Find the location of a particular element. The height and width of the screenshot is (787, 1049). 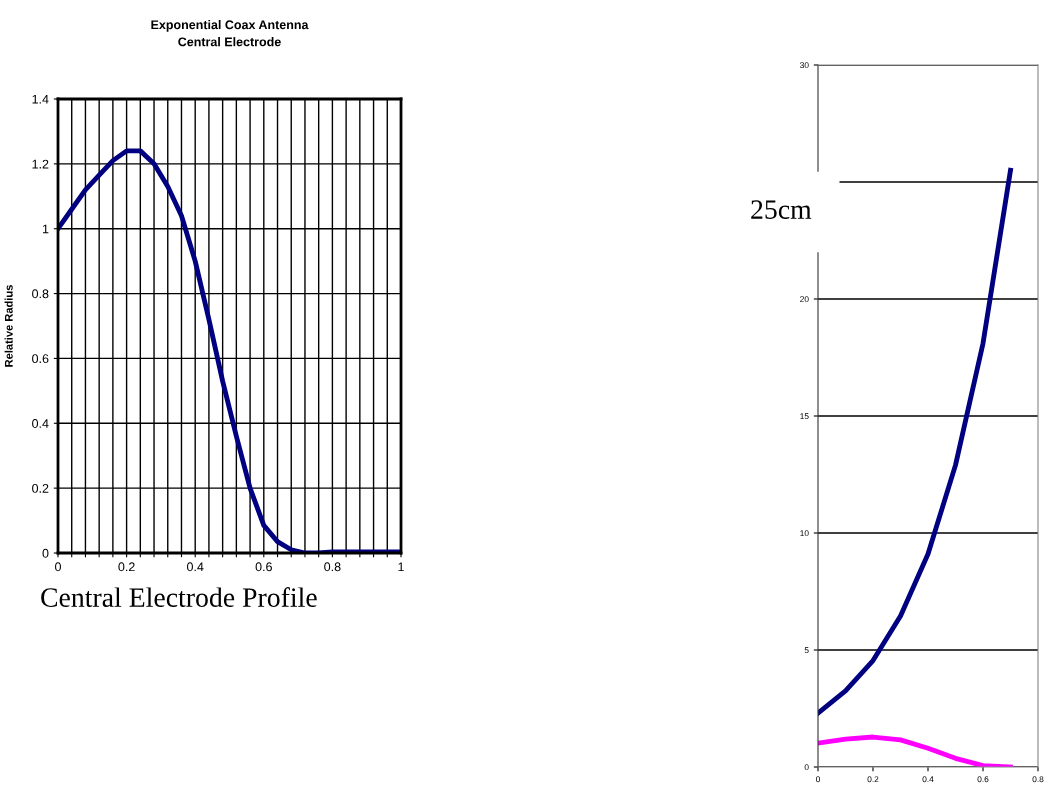

y-tick-label: 5 is located at coordinates (806, 650).